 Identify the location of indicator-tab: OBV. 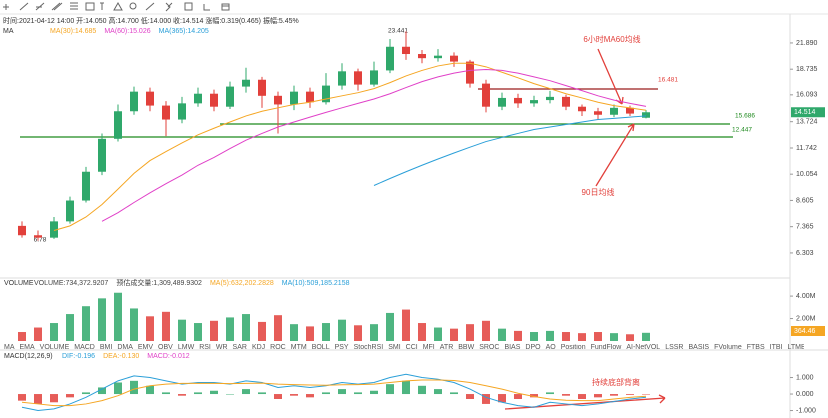
(165, 347).